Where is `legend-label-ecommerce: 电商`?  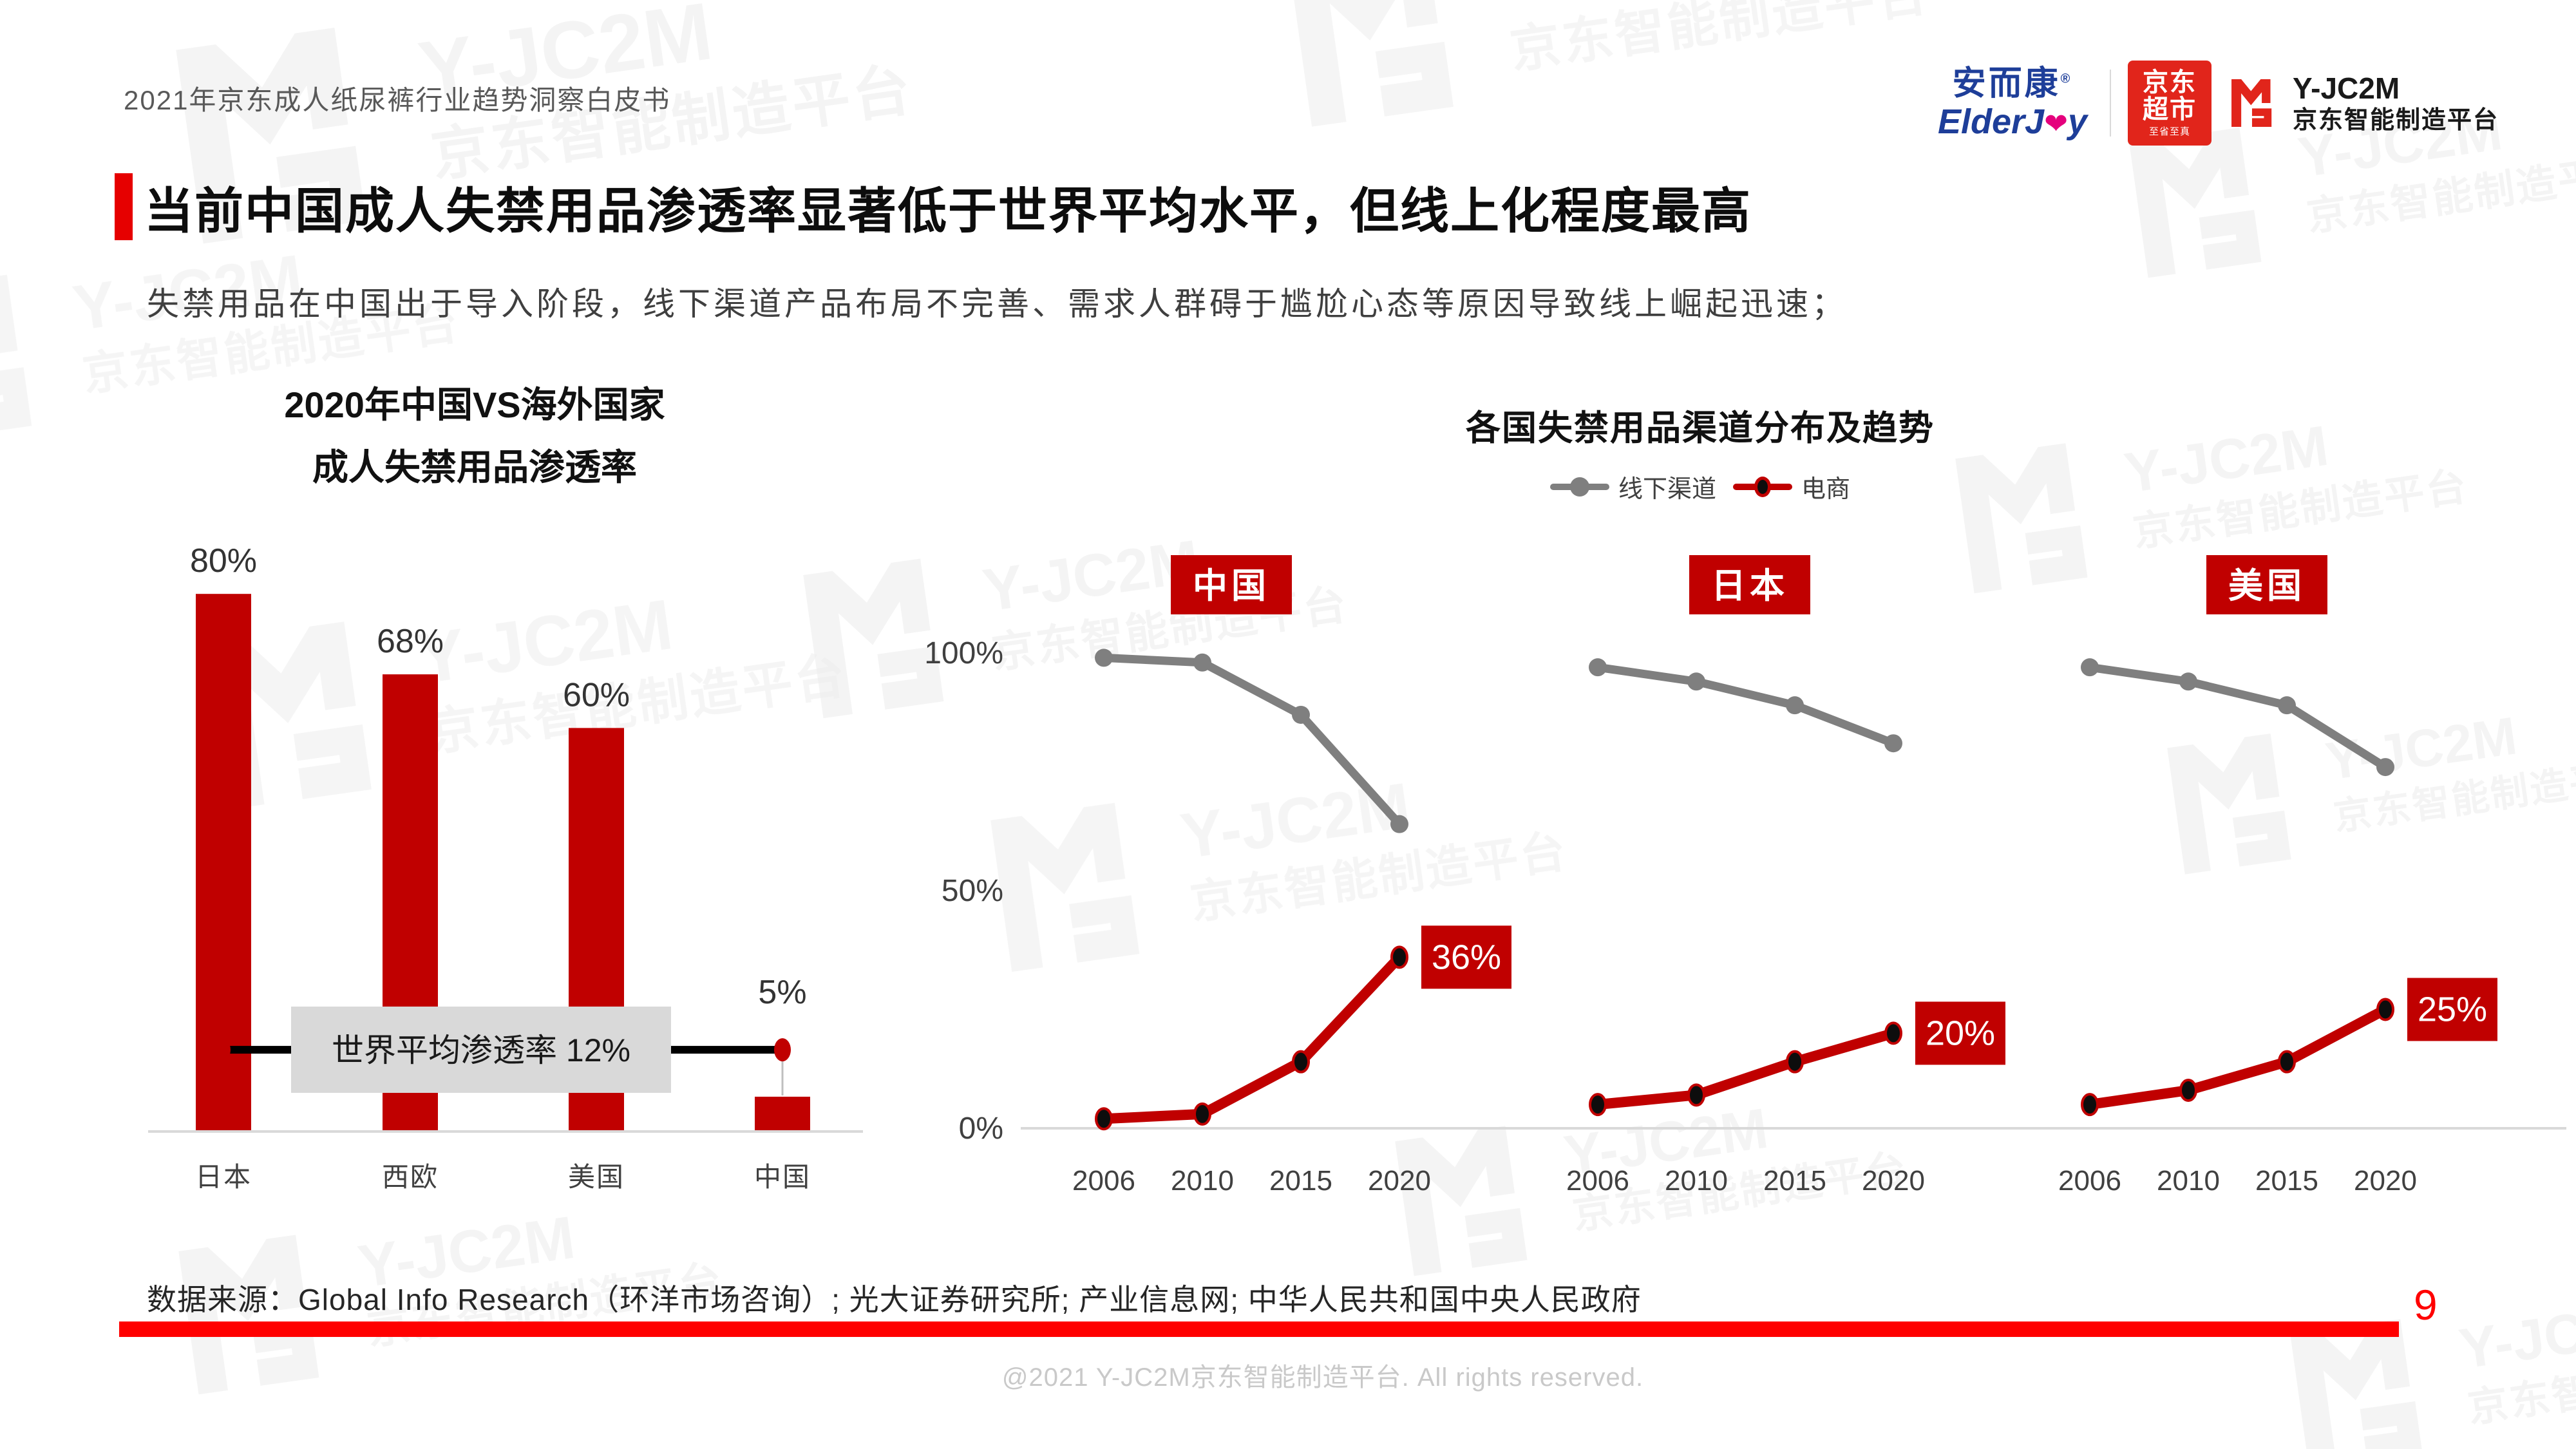 legend-label-ecommerce: 电商 is located at coordinates (1826, 490).